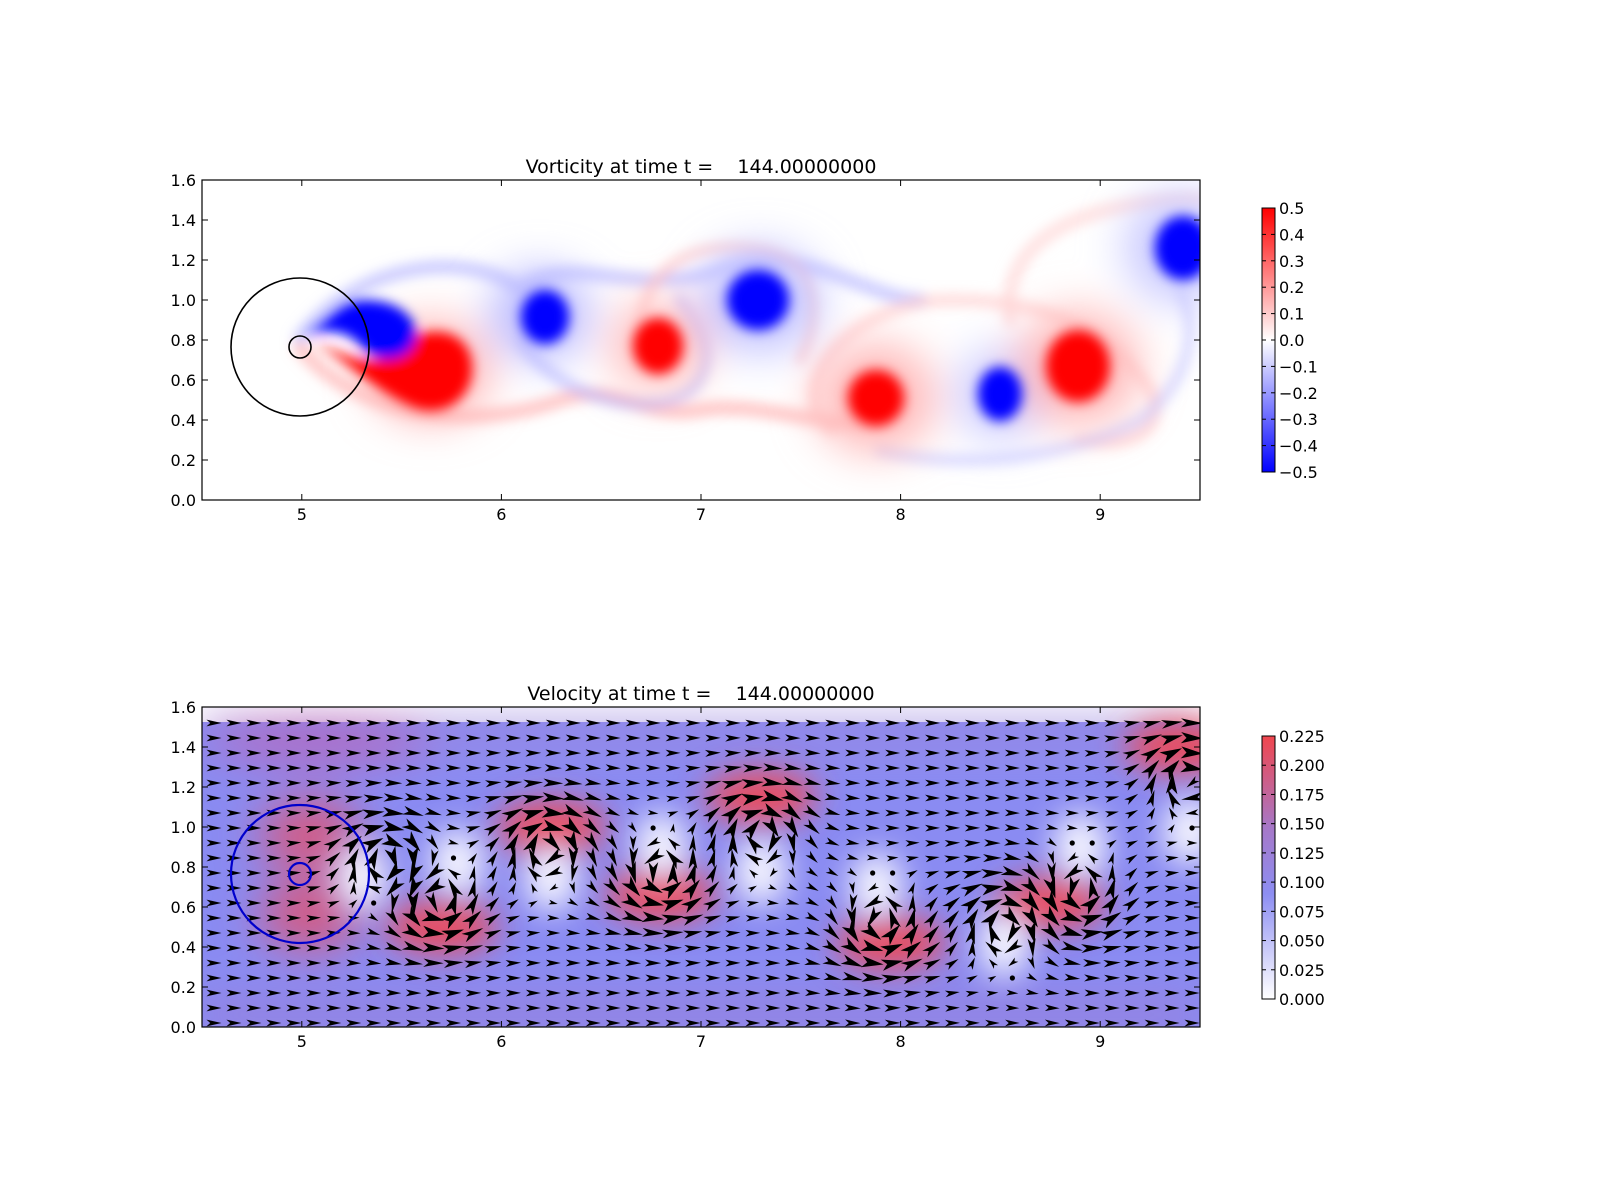 The height and width of the screenshot is (1200, 1600). Describe the element at coordinates (183, 747) in the screenshot. I see `y-tick-label: 1.4` at that location.